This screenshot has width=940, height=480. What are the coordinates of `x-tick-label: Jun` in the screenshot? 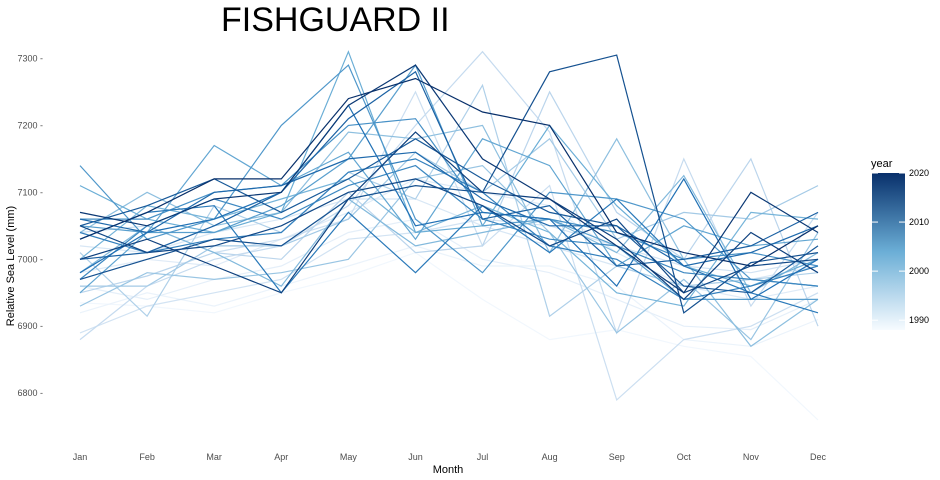 It's located at (415, 457).